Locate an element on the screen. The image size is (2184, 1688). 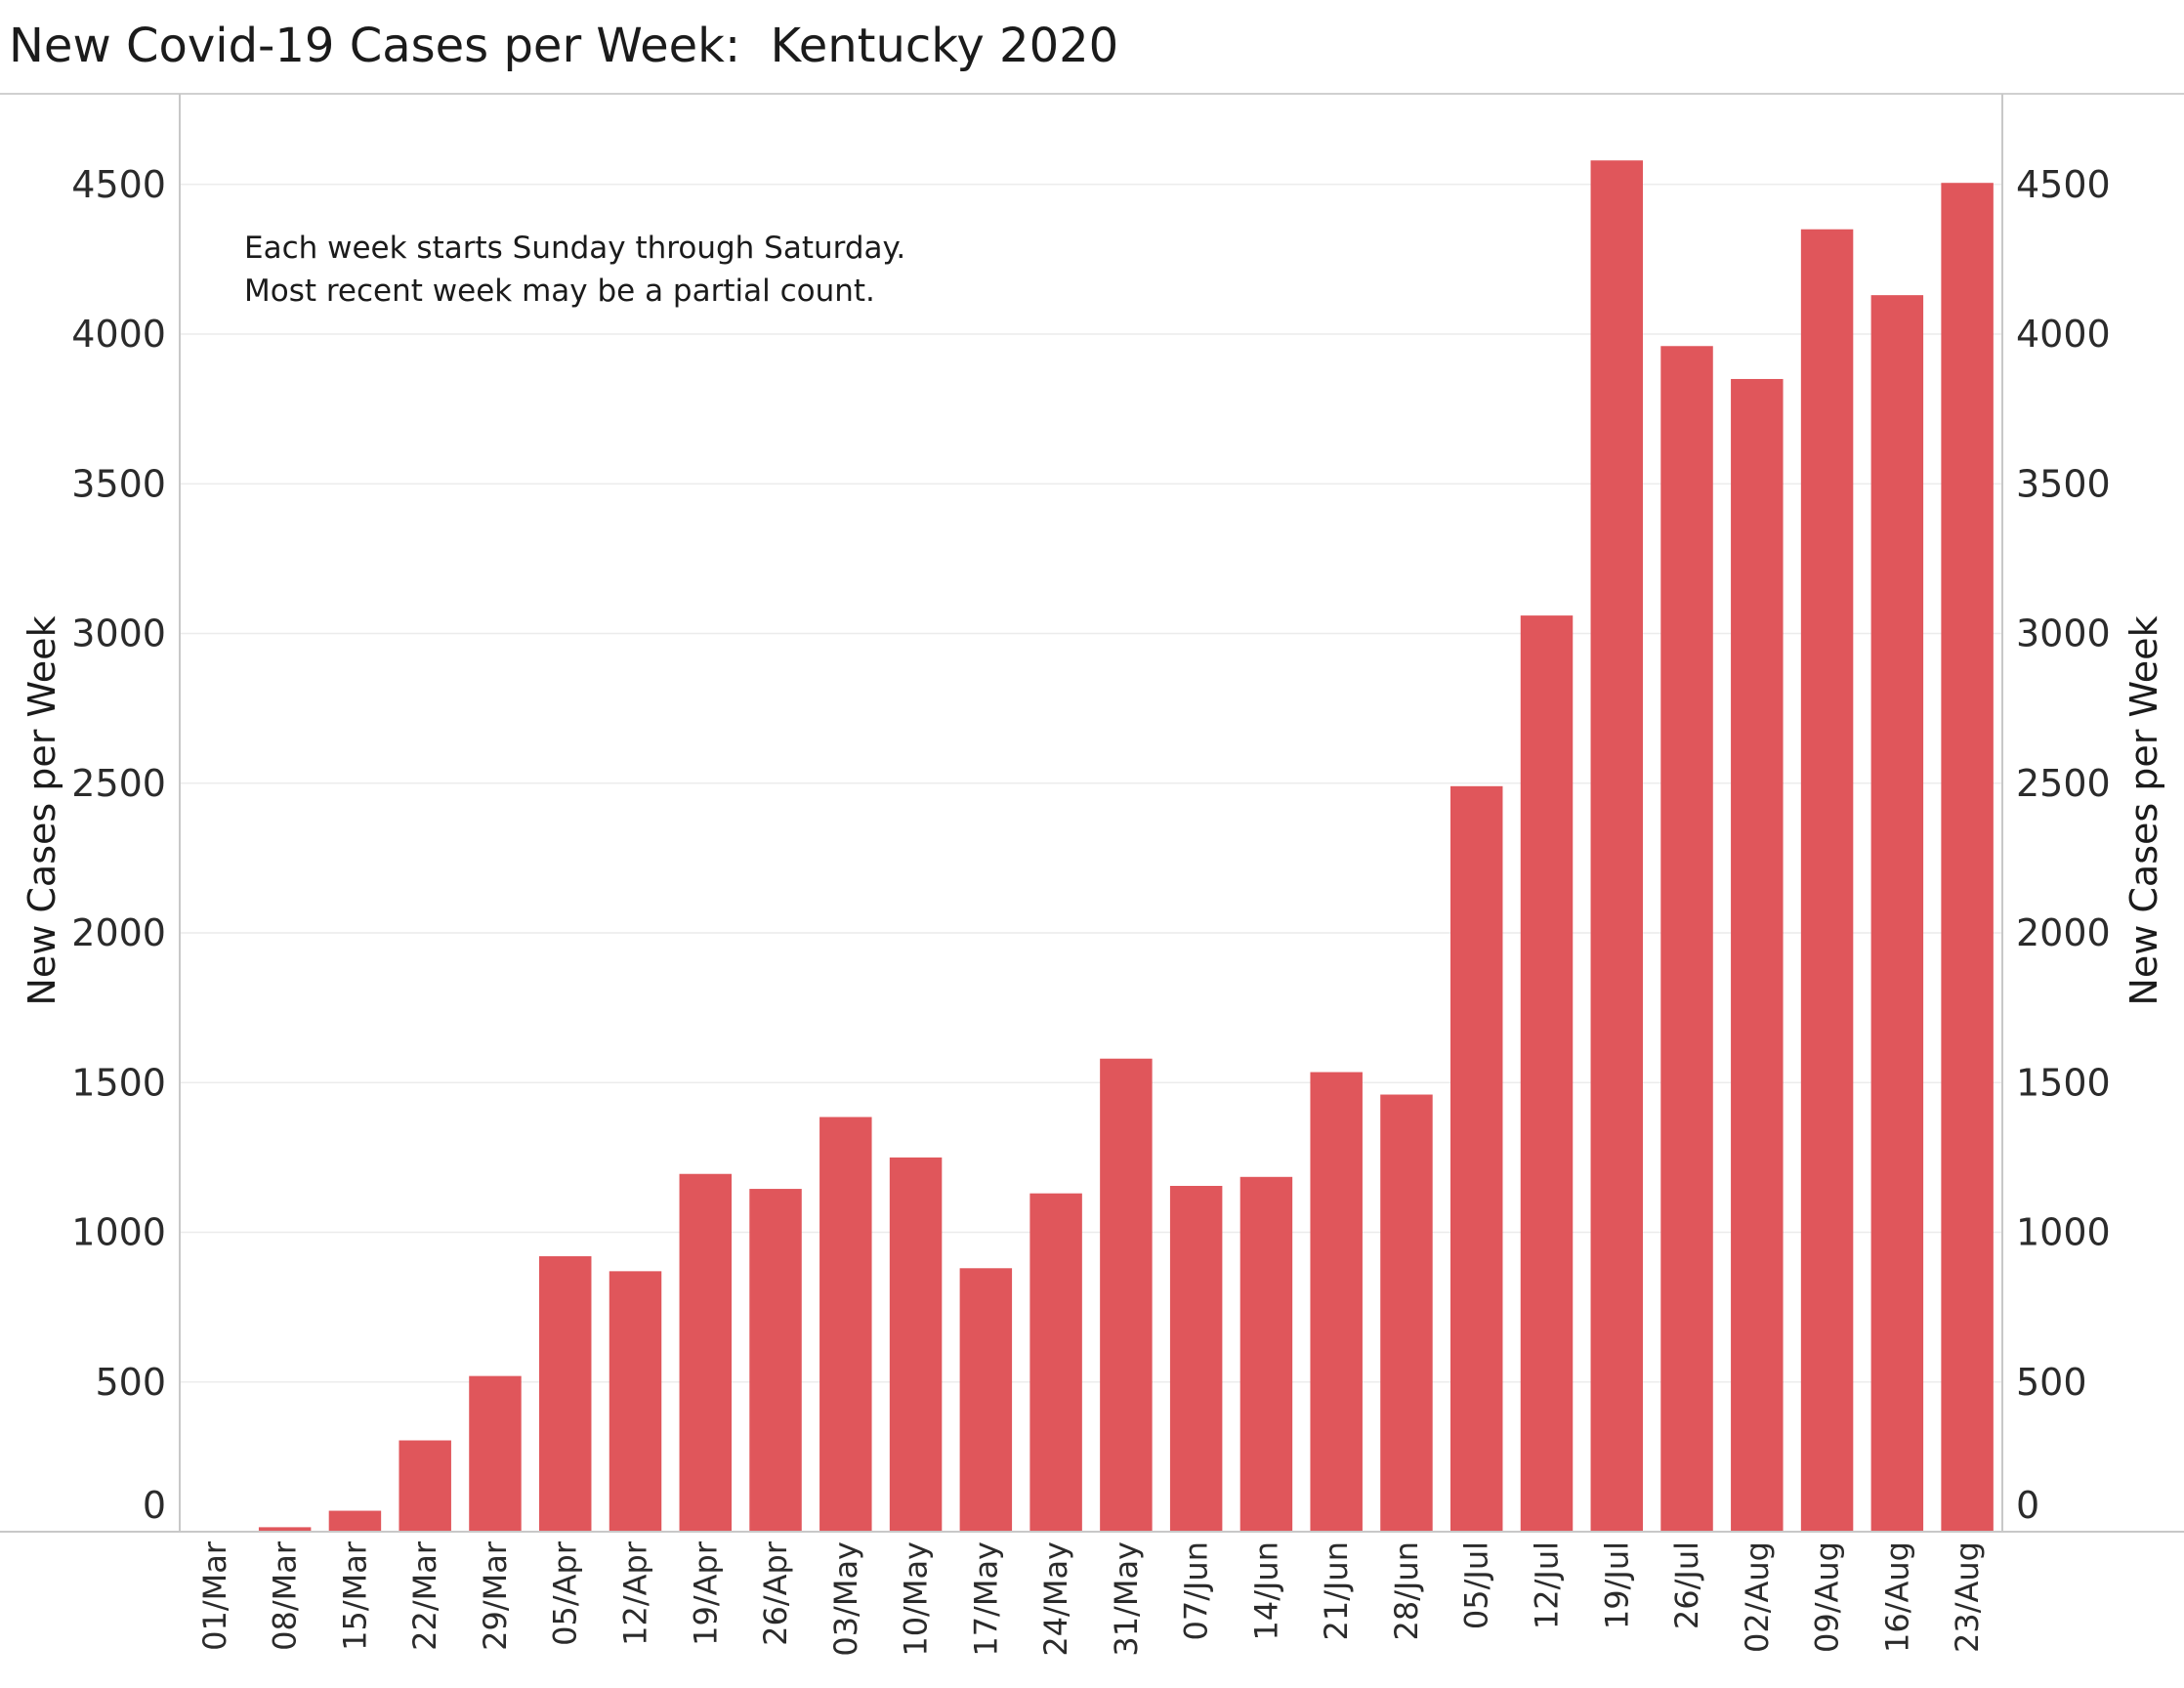
x-tick-label: 22/Mar is located at coordinates (424, 1595).